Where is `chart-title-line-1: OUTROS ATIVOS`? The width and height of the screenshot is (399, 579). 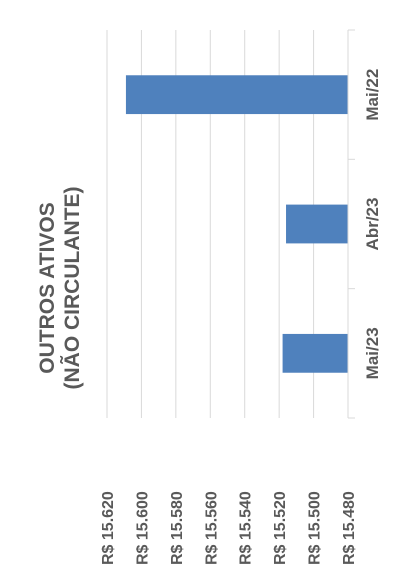
chart-title-line-1: OUTROS ATIVOS is located at coordinates (47, 288).